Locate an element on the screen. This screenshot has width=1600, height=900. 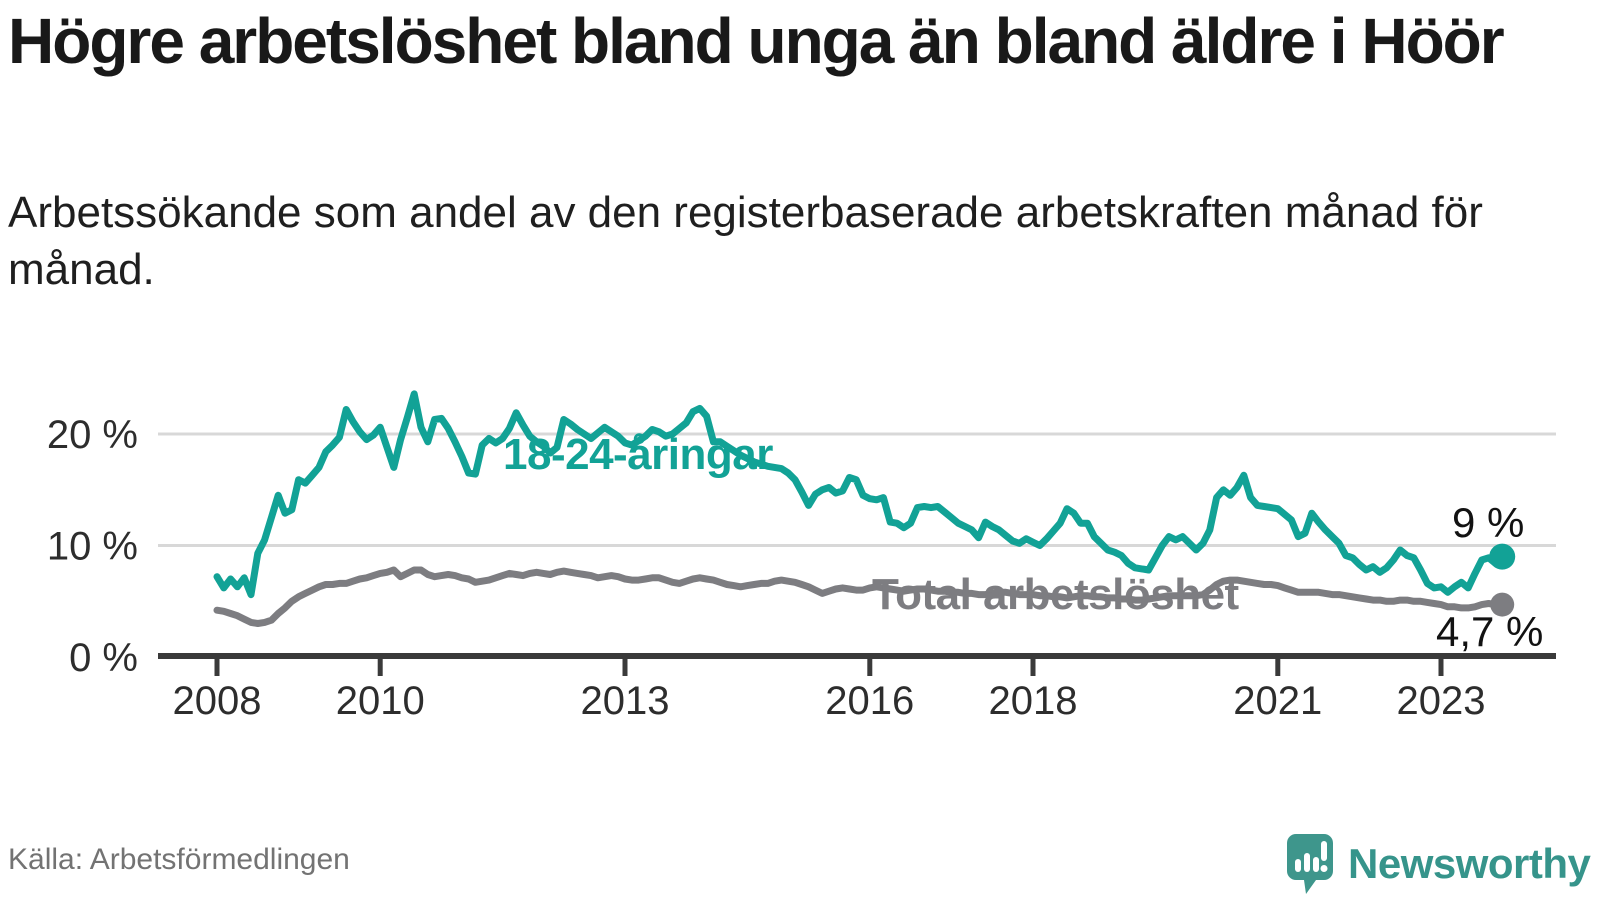
series-end-dot-young is located at coordinates (1502, 556).